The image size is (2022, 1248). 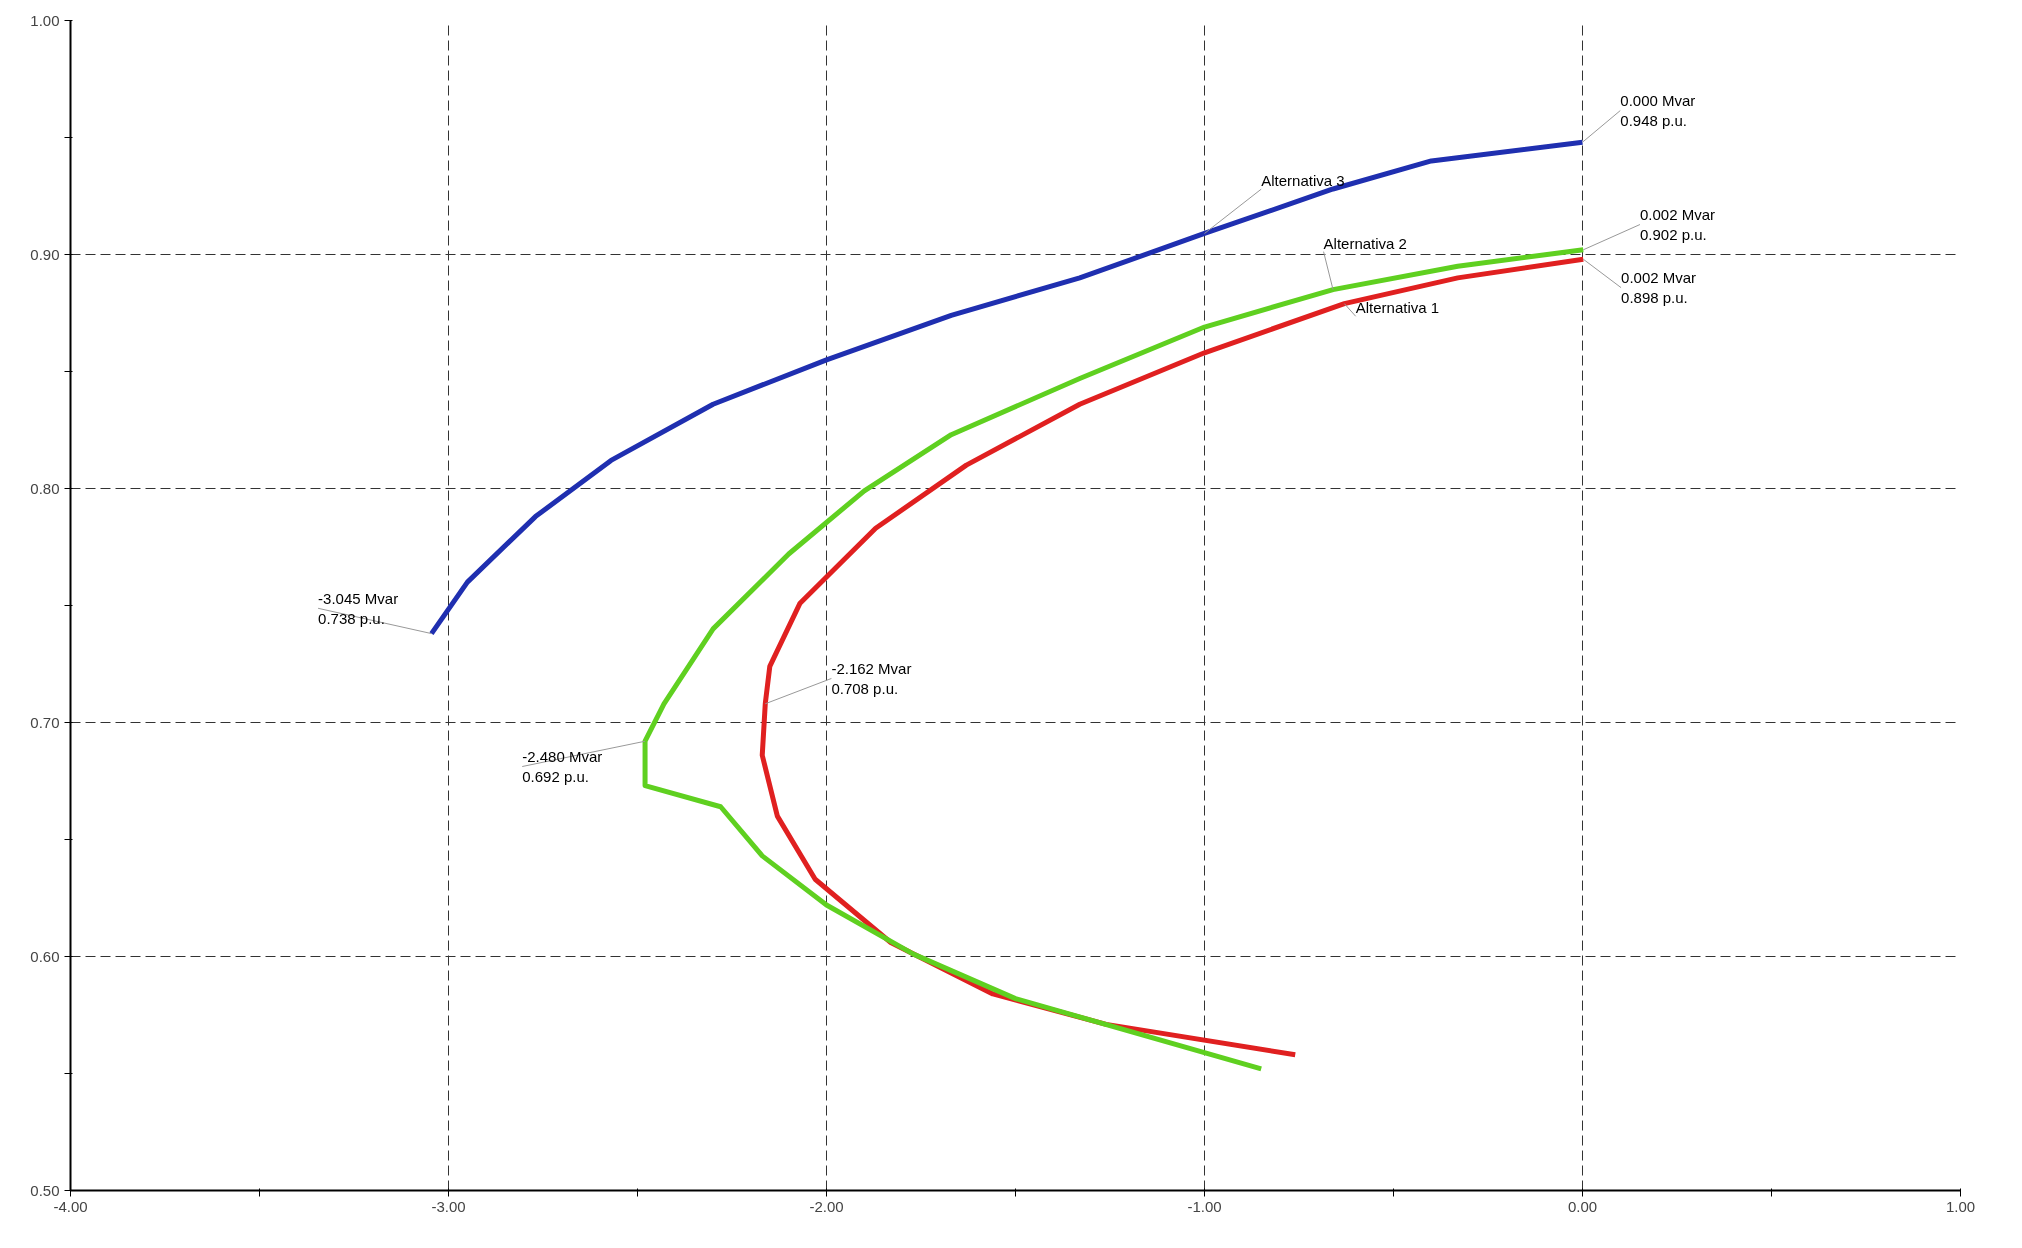 What do you see at coordinates (45, 956) in the screenshot?
I see `y-tick-label: 0.60` at bounding box center [45, 956].